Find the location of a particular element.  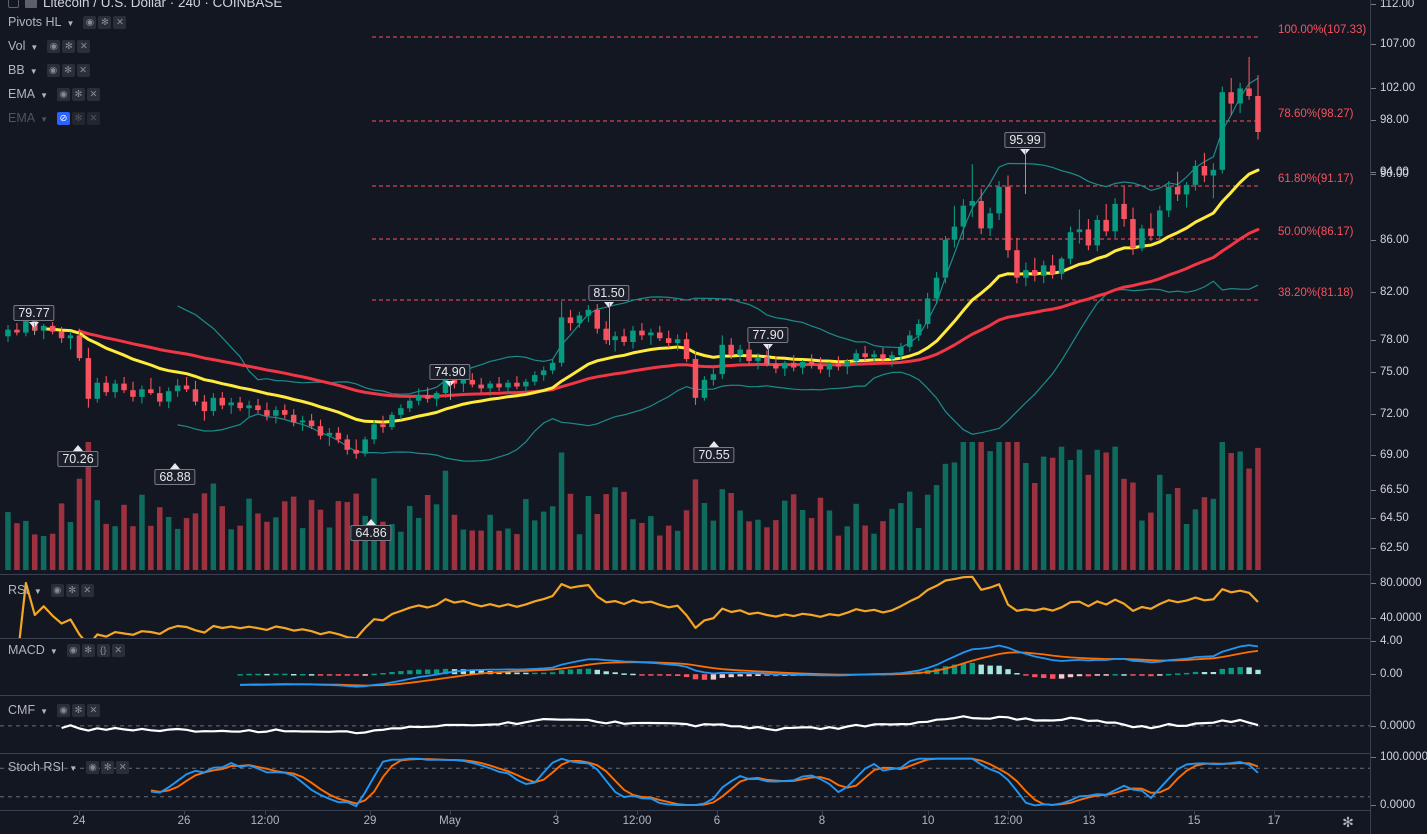

fibonacci-level-label: 78.60%(98.27) is located at coordinates (1316, 114).